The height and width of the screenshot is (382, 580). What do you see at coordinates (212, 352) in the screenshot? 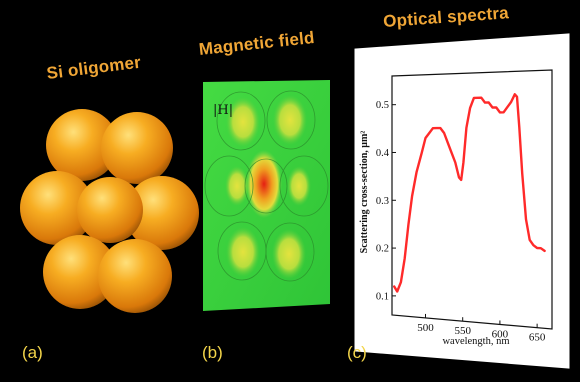
I see `panel-label-b: (b)` at bounding box center [212, 352].